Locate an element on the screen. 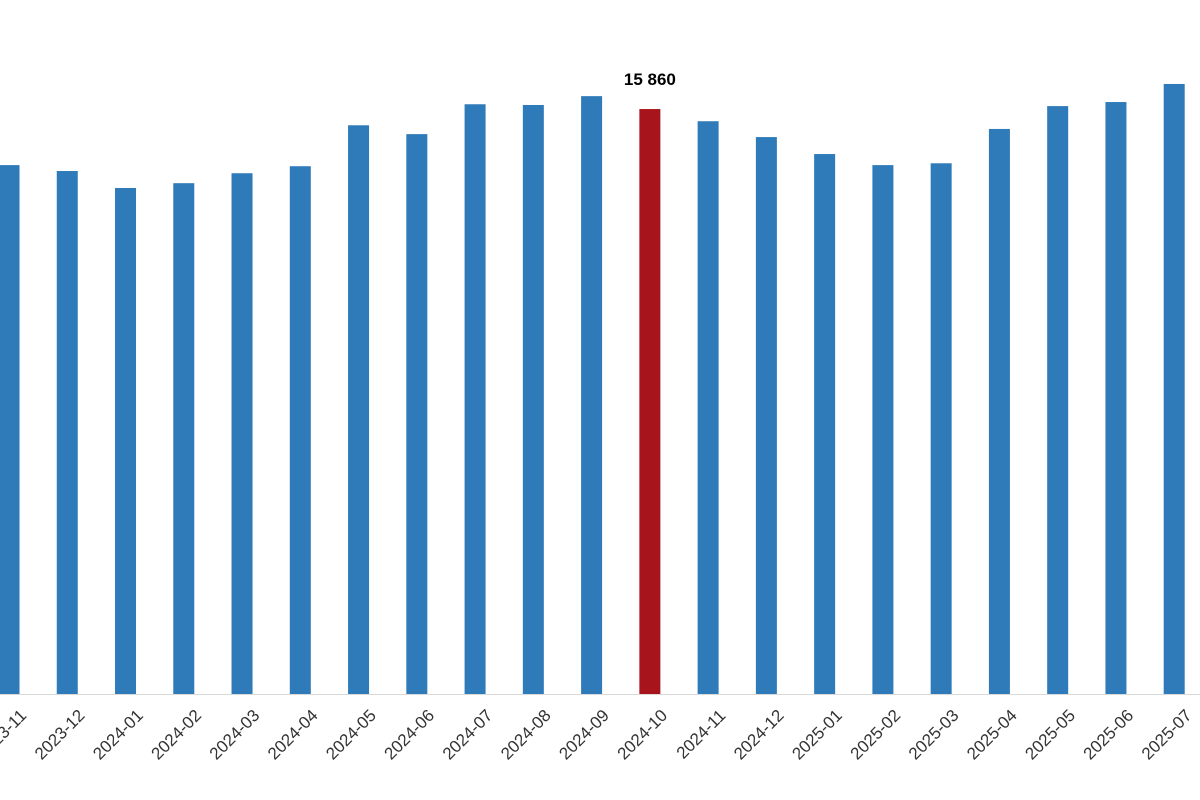  x-tick-label: 2024-06 is located at coordinates (410, 735).